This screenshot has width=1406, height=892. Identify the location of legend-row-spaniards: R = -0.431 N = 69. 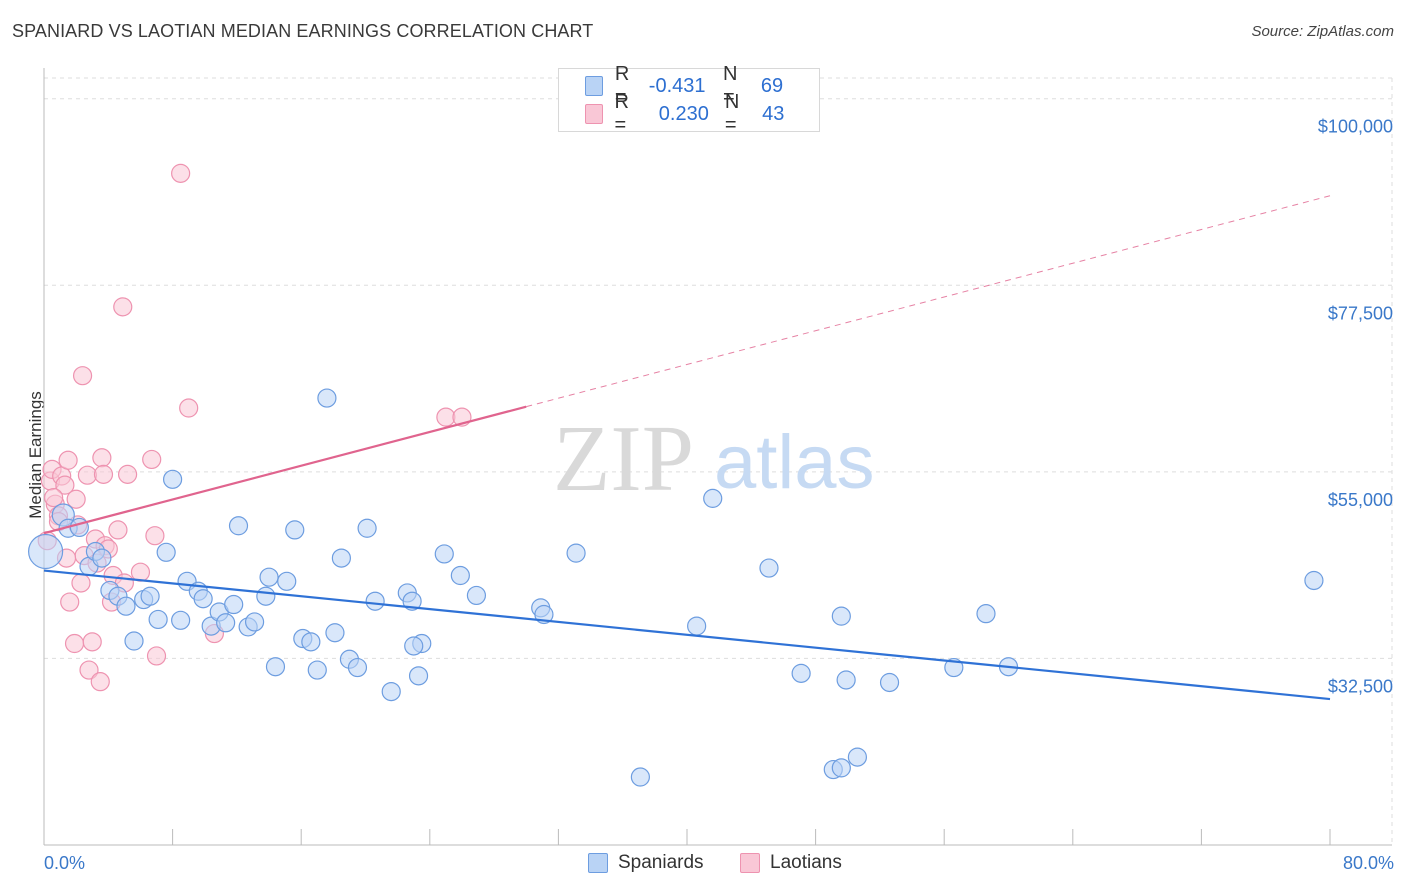
(689, 85).